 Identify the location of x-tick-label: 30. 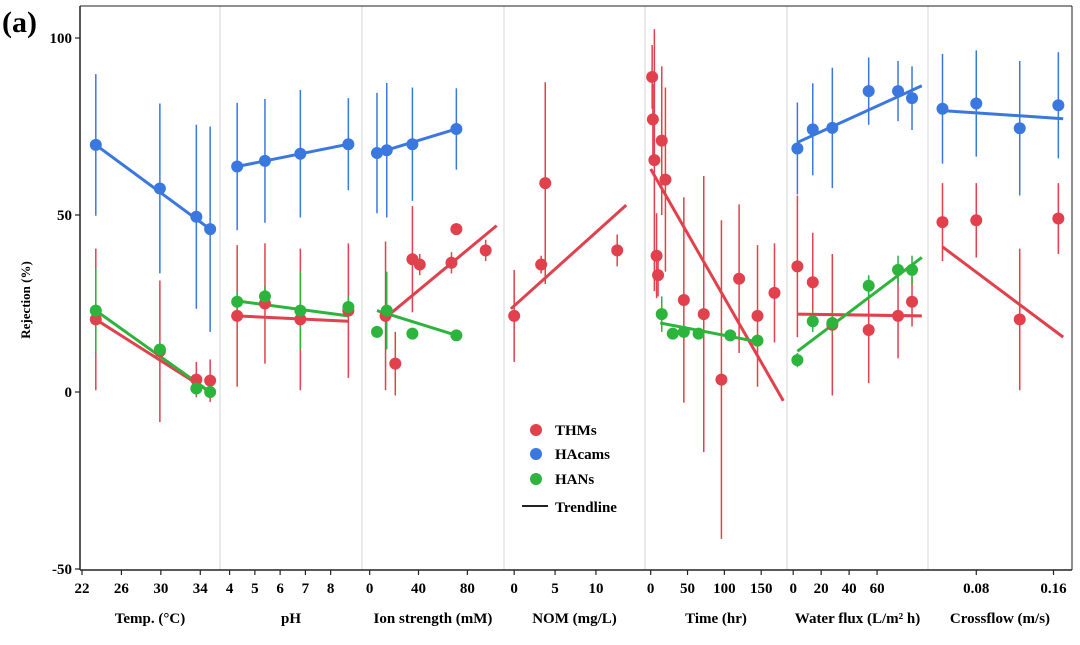
(160, 589).